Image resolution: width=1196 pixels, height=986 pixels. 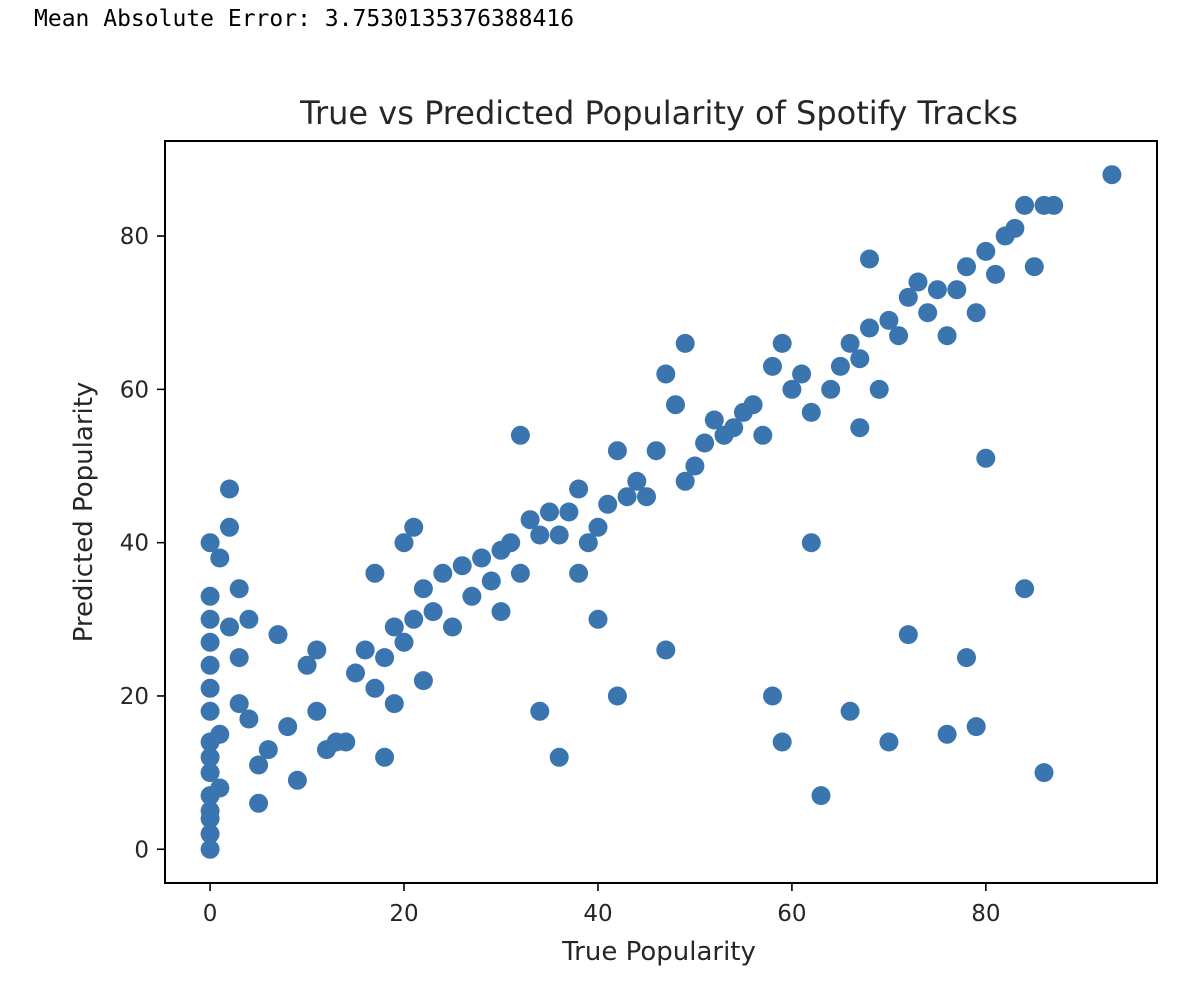 What do you see at coordinates (141, 850) in the screenshot?
I see `y-tick-label: 0` at bounding box center [141, 850].